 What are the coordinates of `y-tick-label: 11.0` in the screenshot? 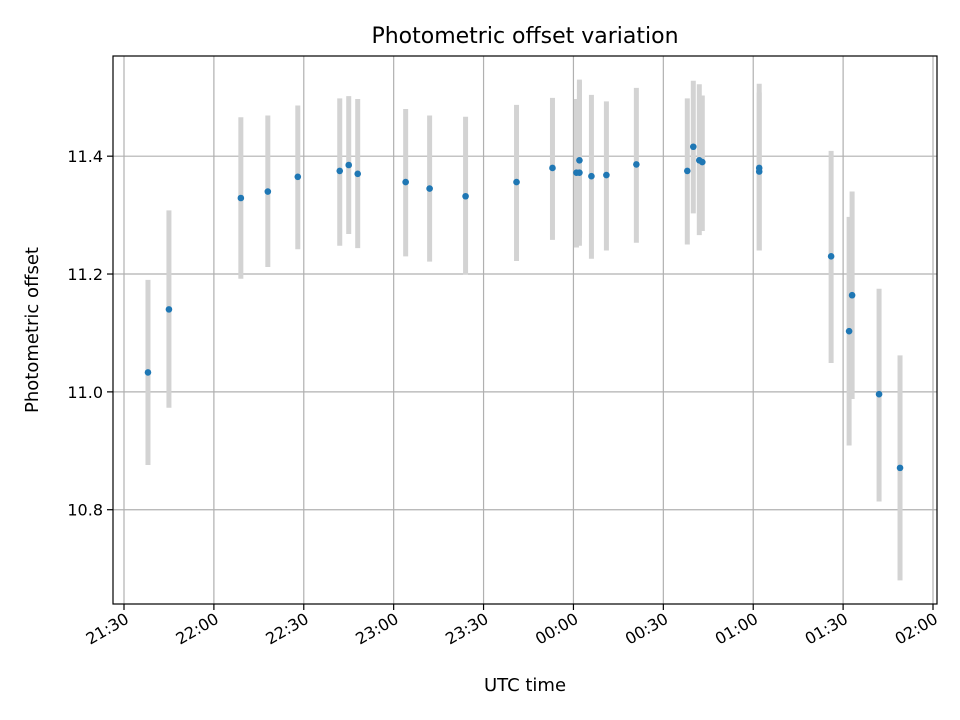 It's located at (85, 392).